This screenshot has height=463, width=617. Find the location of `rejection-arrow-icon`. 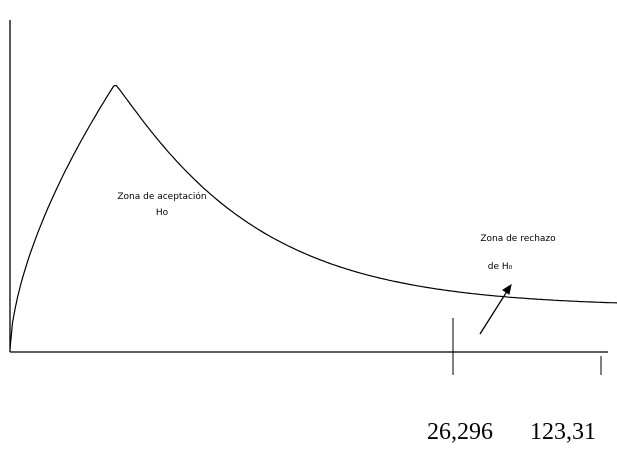

rejection-arrow-icon is located at coordinates (495, 309).